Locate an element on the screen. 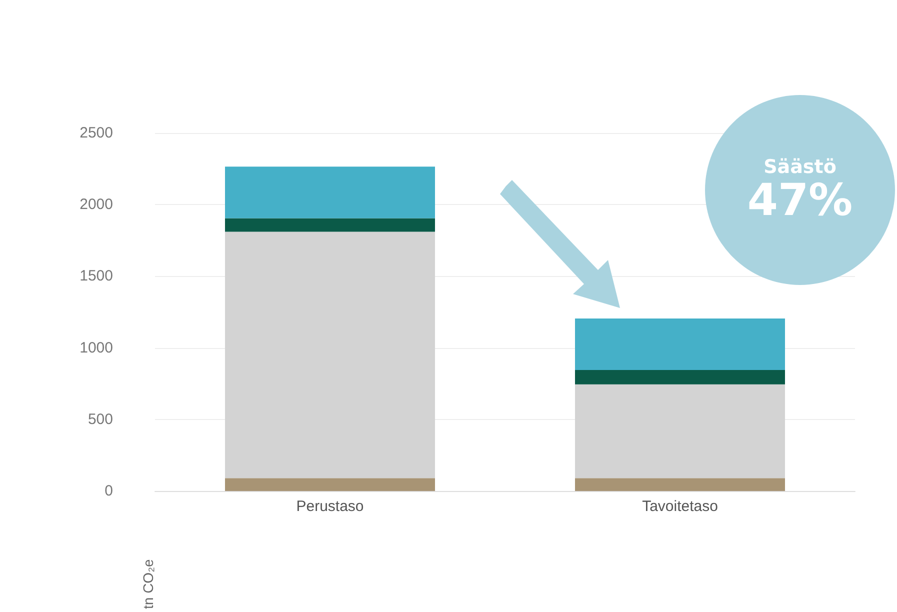 Image resolution: width=897 pixels, height=612 pixels. y-tick-label: 500 is located at coordinates (100, 419).